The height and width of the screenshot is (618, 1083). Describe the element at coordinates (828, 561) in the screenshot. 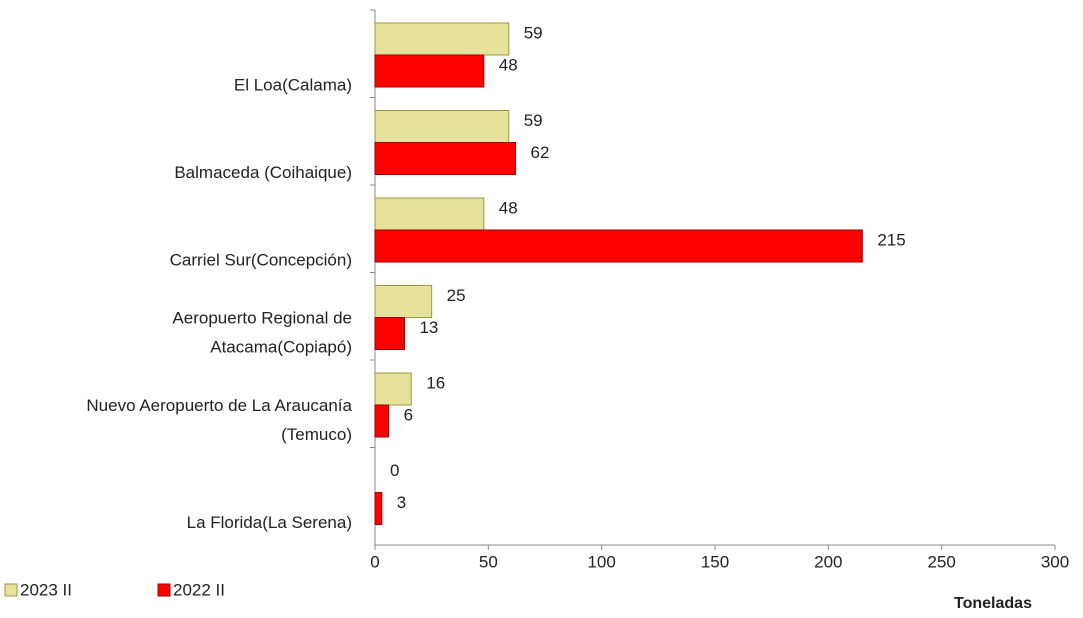

I see `x-tick-label: 200` at that location.